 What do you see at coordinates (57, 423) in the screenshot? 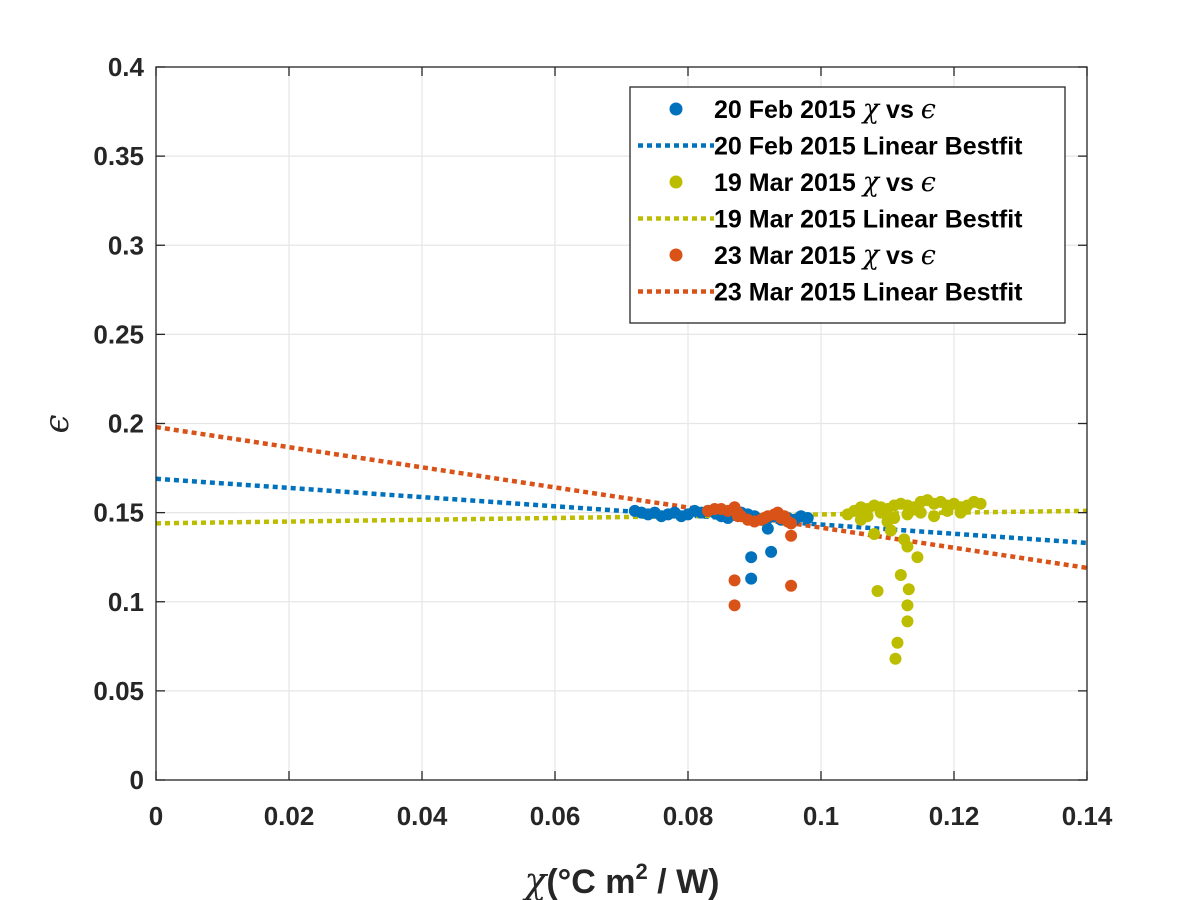
I see `y-axis-title: ϵ` at bounding box center [57, 423].